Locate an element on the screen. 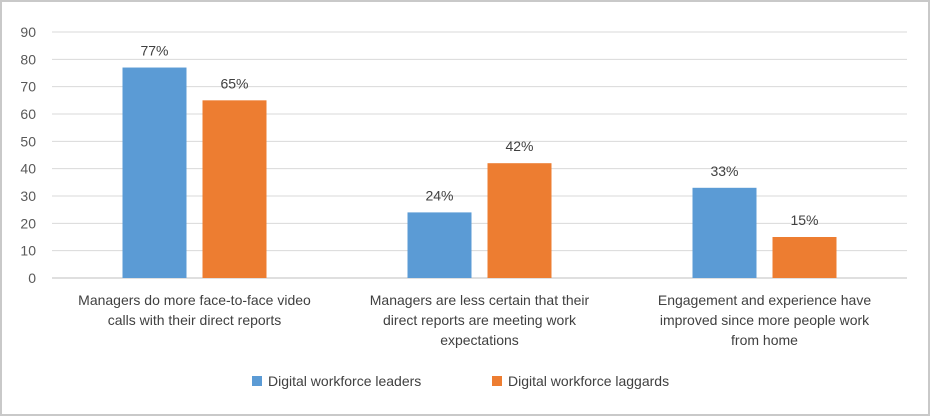  y-tick-label: 50 is located at coordinates (28, 141).